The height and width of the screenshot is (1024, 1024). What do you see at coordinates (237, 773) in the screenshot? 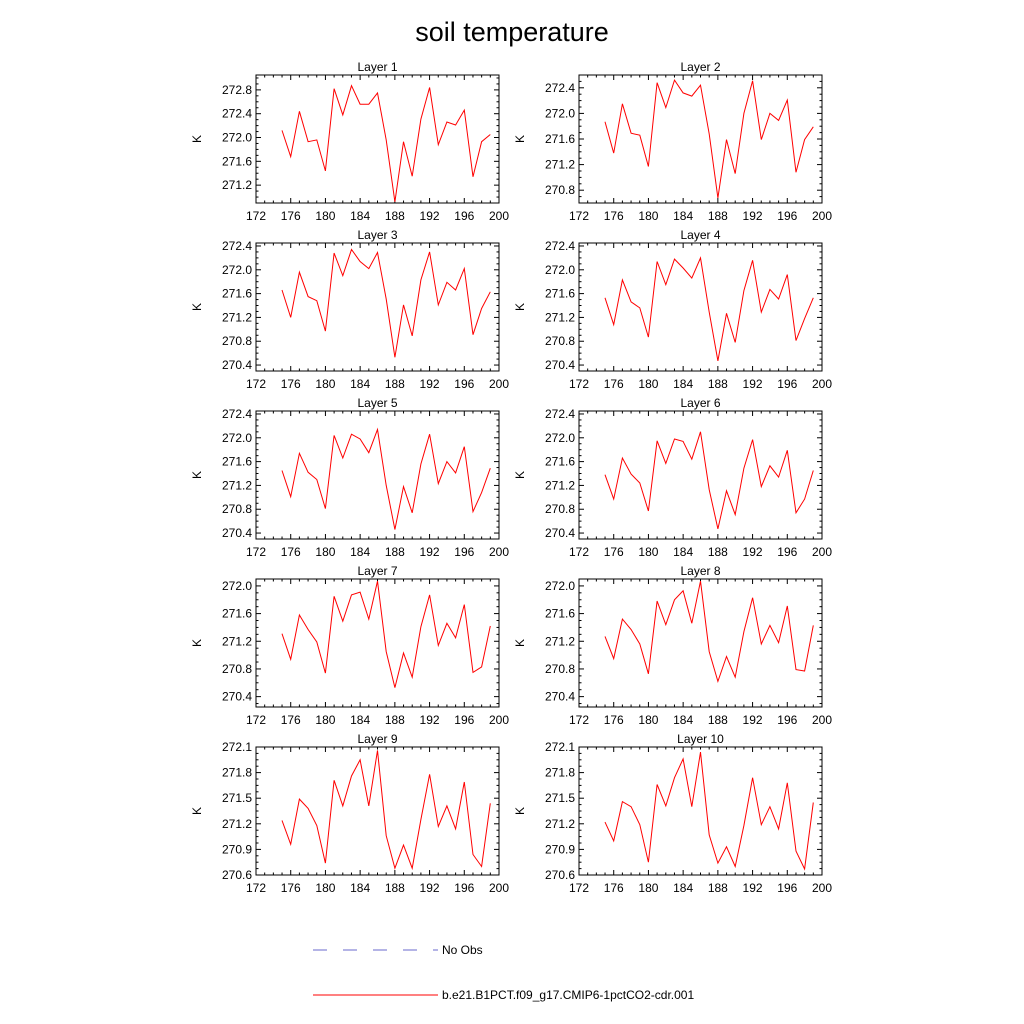
I see `y-tick-label: 271.8` at bounding box center [237, 773].